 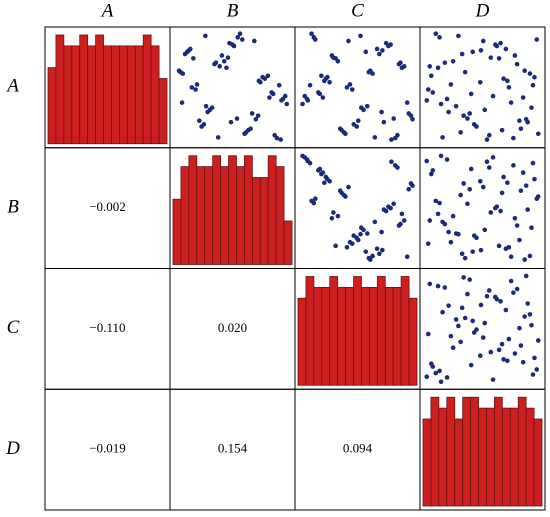 I want to click on column-label: C, so click(x=357, y=10).